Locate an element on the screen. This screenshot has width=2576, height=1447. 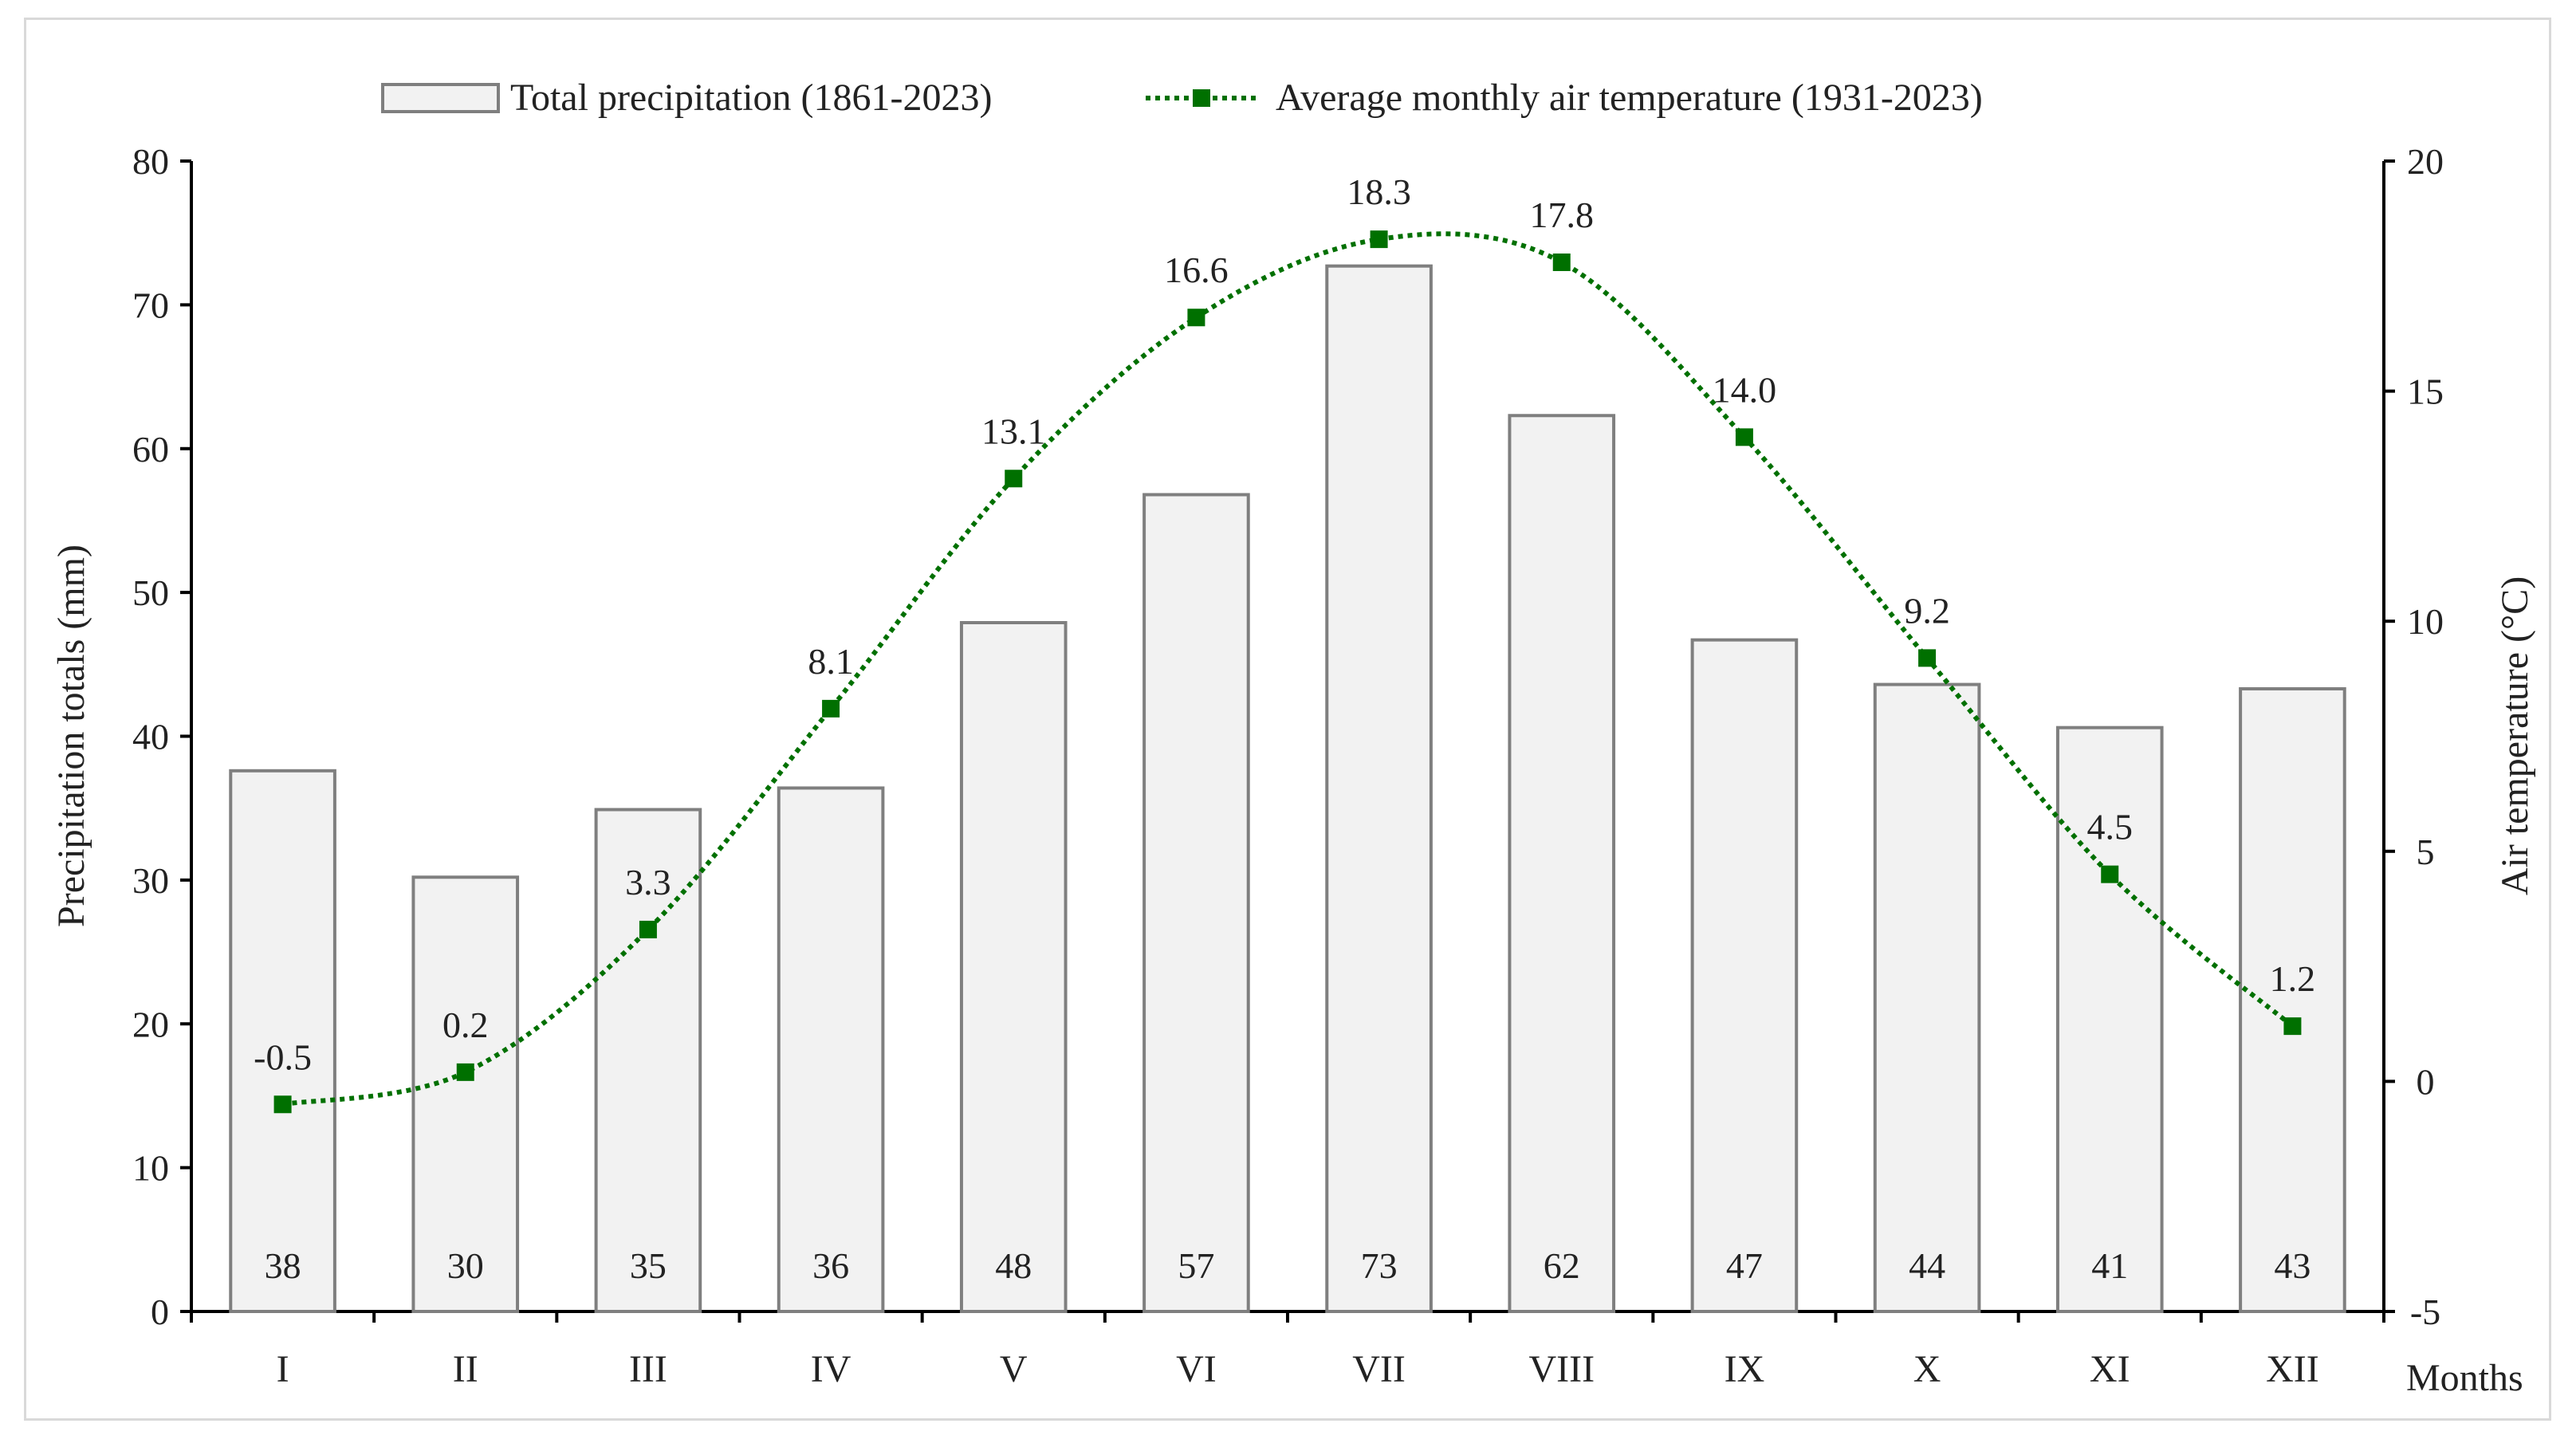
legend-swatch-precipitation is located at coordinates (440, 98).